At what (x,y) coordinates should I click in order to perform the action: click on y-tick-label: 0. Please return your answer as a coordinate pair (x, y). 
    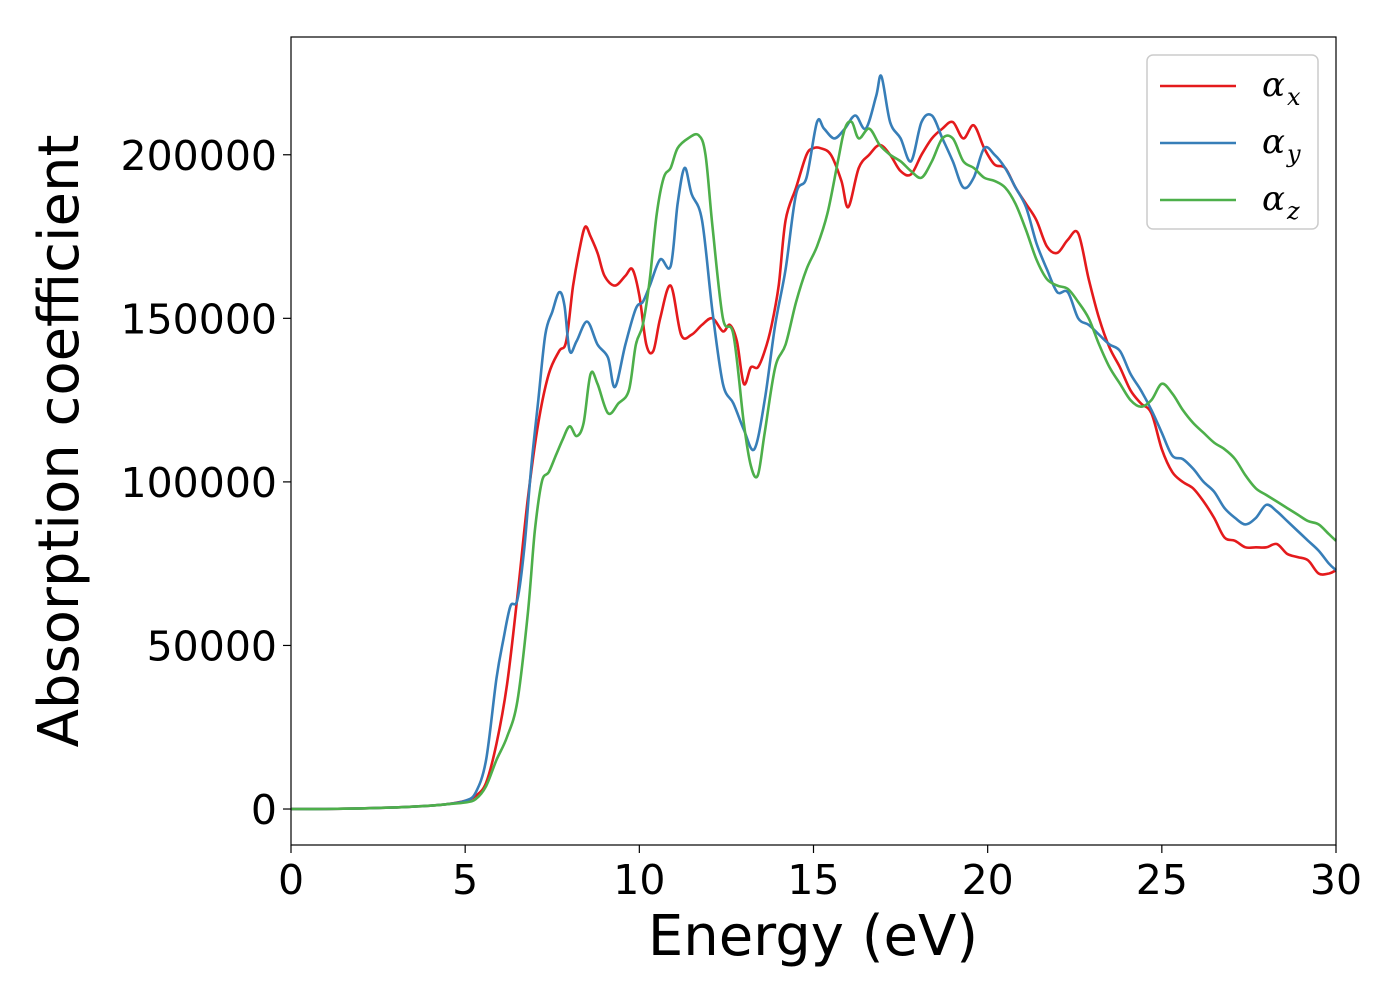
    Looking at the image, I should click on (264, 810).